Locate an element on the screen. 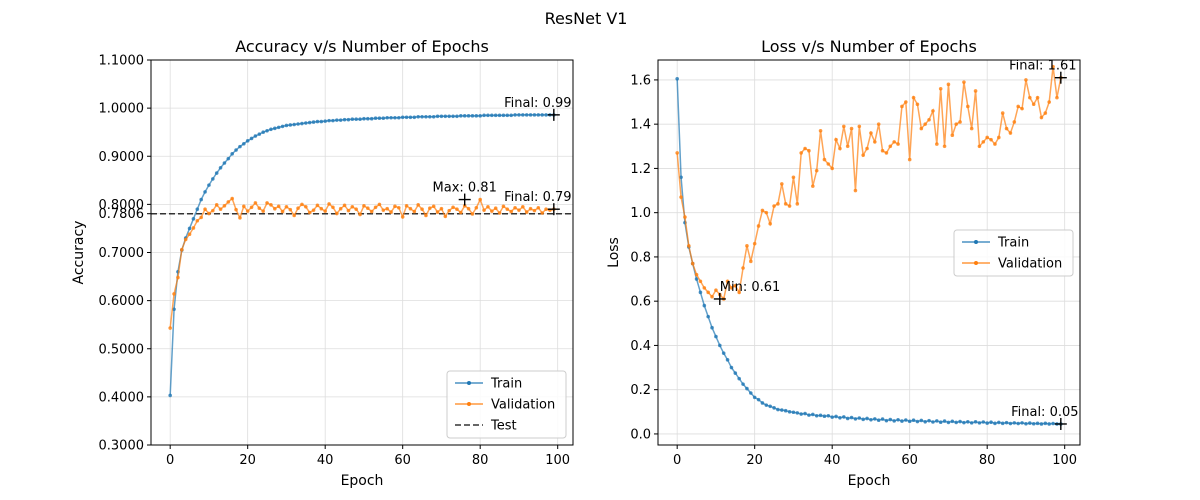  accuracy-legend: Train Validation Test is located at coordinates (506, 404).